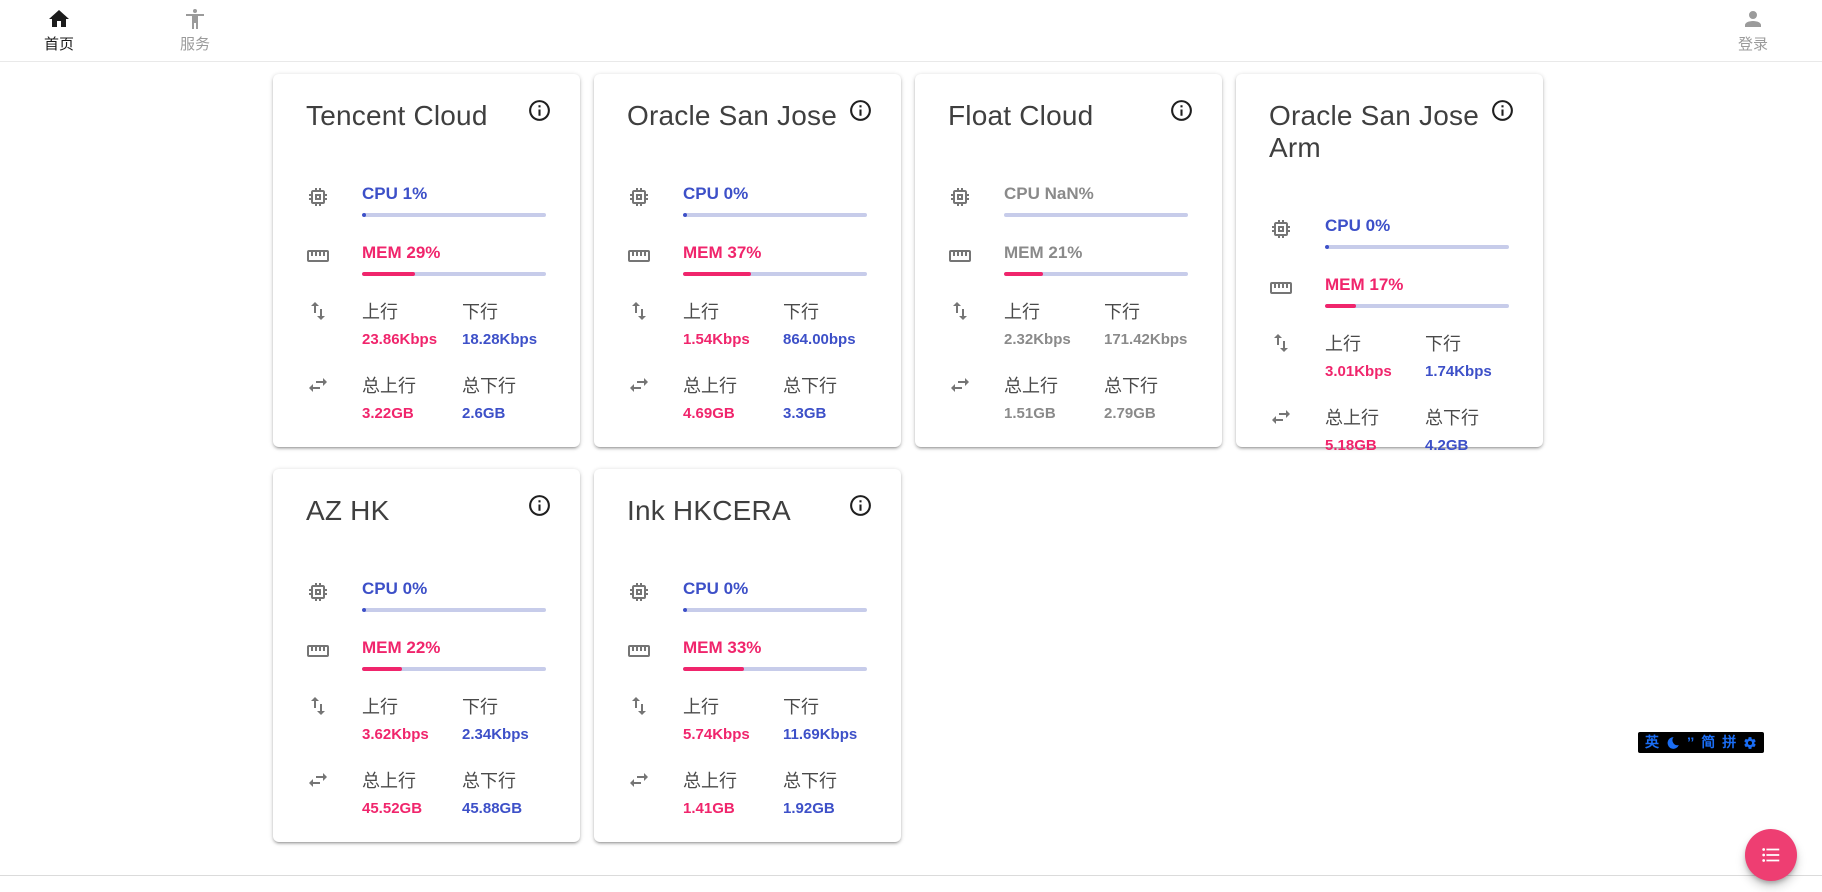 The width and height of the screenshot is (1822, 892). Describe the element at coordinates (1375, 355) in the screenshot. I see `upload-col: 上行 3.01Kbps` at that location.